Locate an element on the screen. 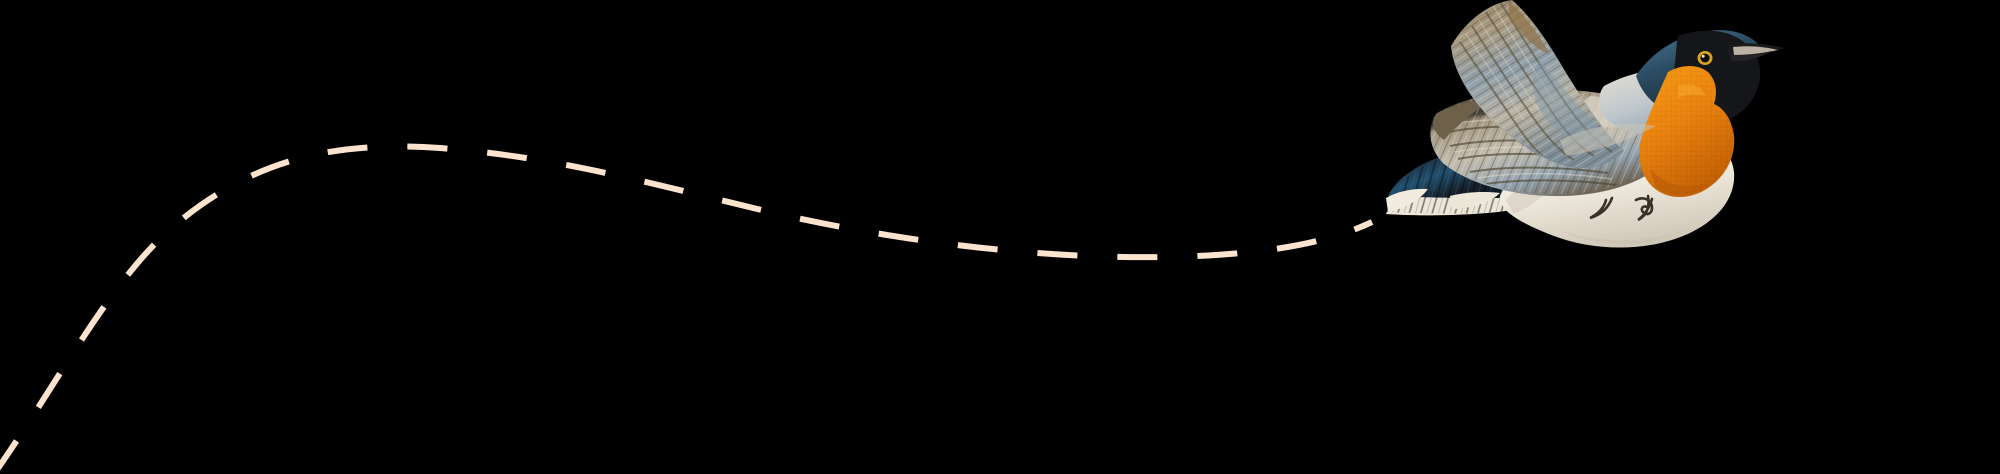 The height and width of the screenshot is (474, 2000). breast-texture is located at coordinates (1687, 131).